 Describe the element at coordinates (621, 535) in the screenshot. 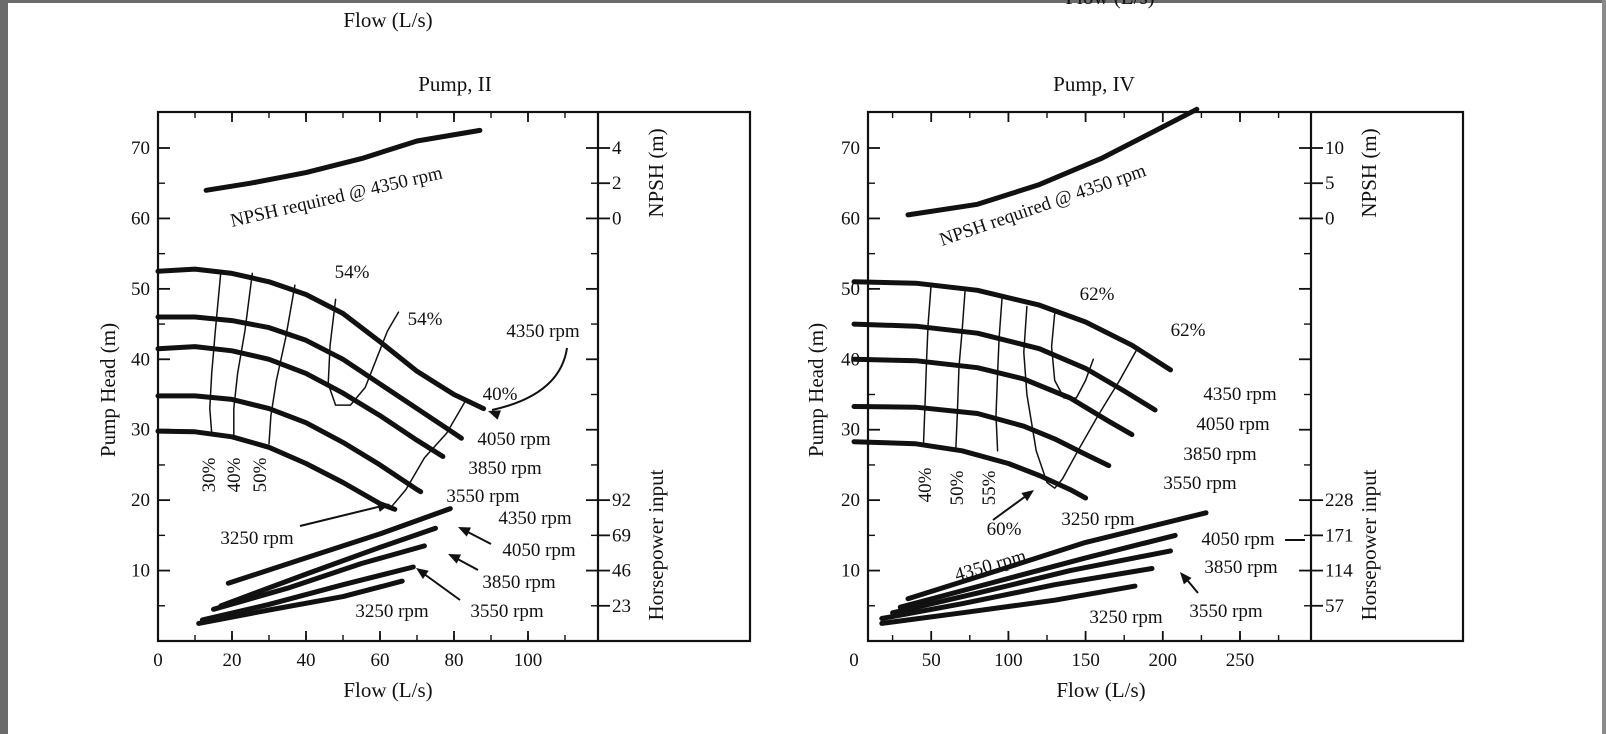

I see `horsepower-tick-label: 69` at that location.